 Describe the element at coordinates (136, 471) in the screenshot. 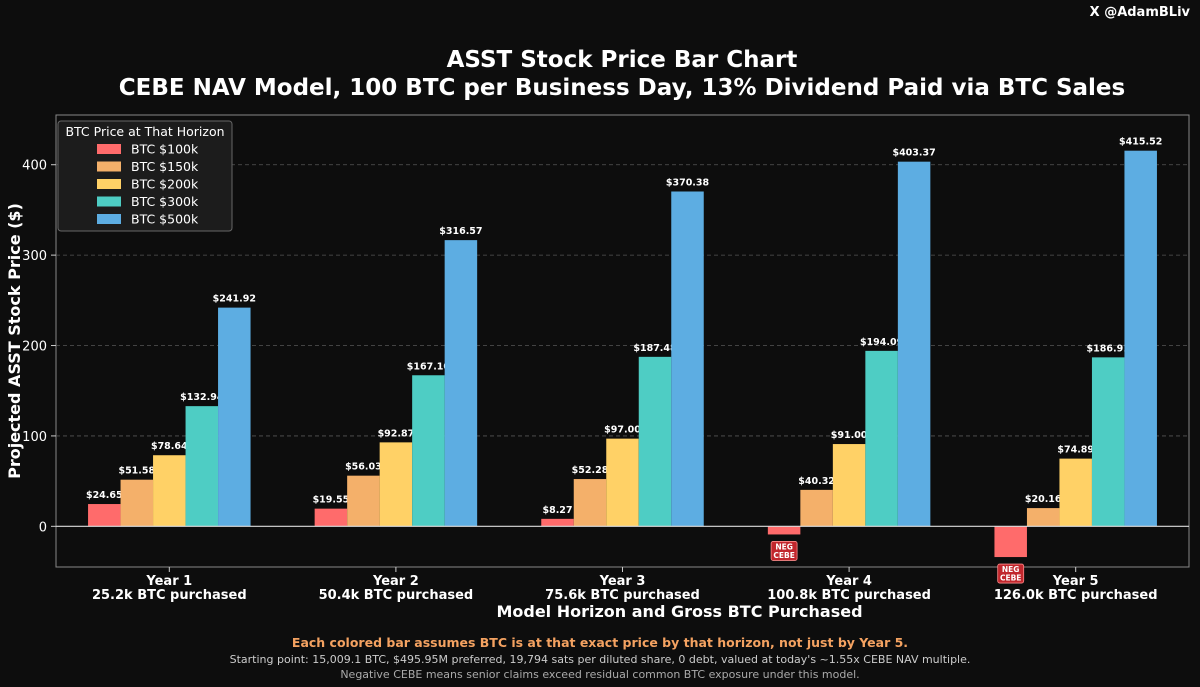

I see `data-label: $51.58` at that location.